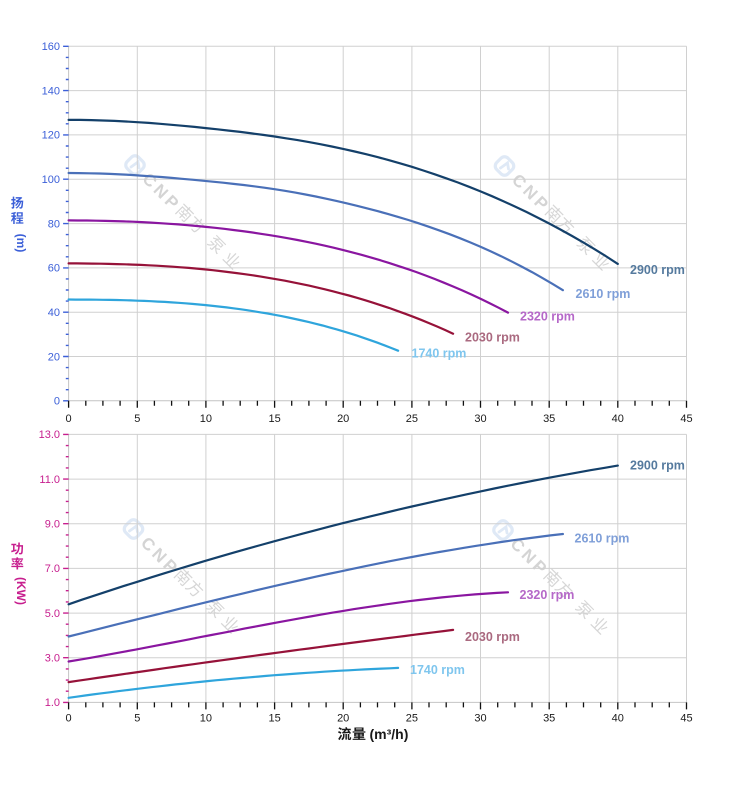  What do you see at coordinates (51, 136) in the screenshot?
I see `svg-text: 120` at bounding box center [51, 136].